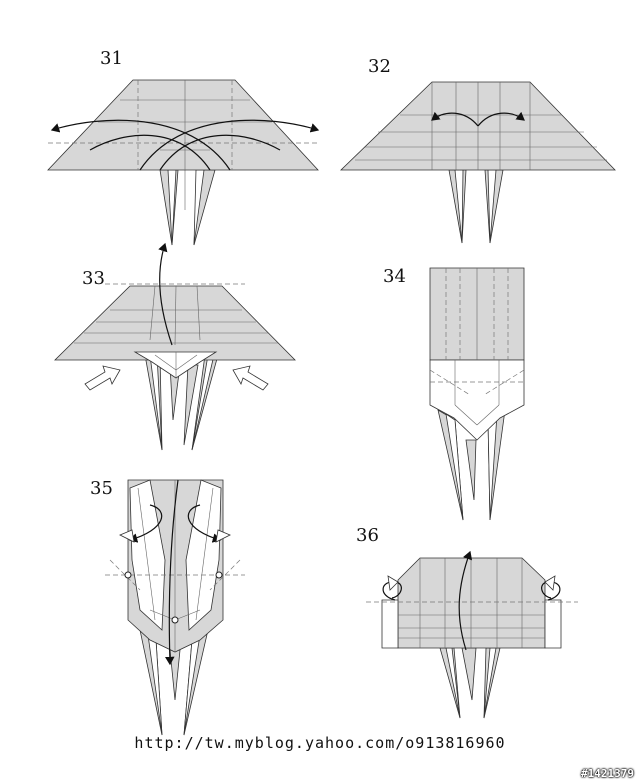 This screenshot has height=783, width=640. What do you see at coordinates (93, 278) in the screenshot?
I see `step-number: 33` at bounding box center [93, 278].